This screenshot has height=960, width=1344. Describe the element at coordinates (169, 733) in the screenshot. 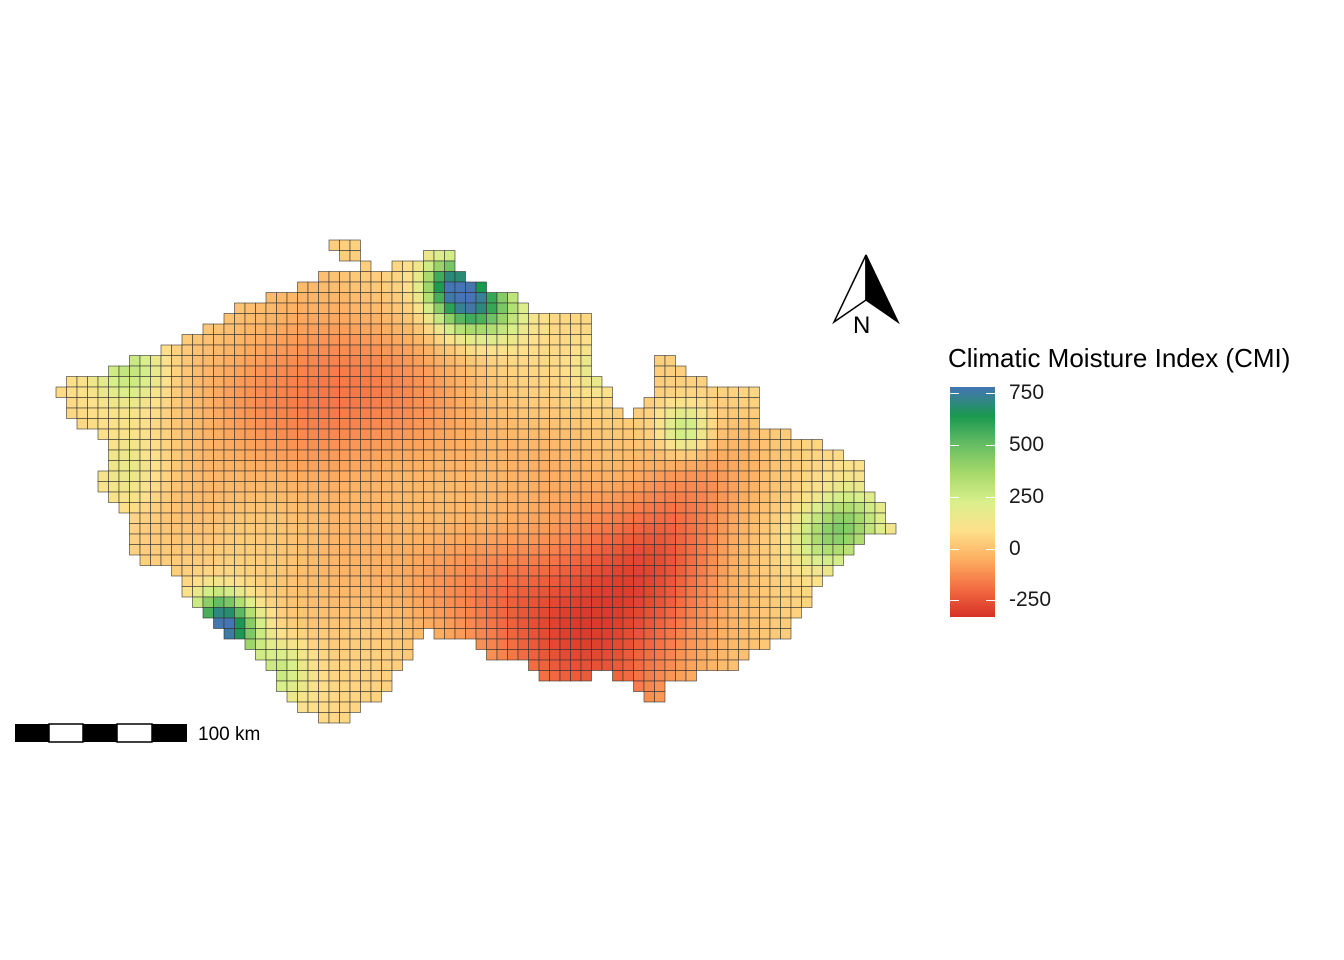

I see `scale-bar-segment` at that location.